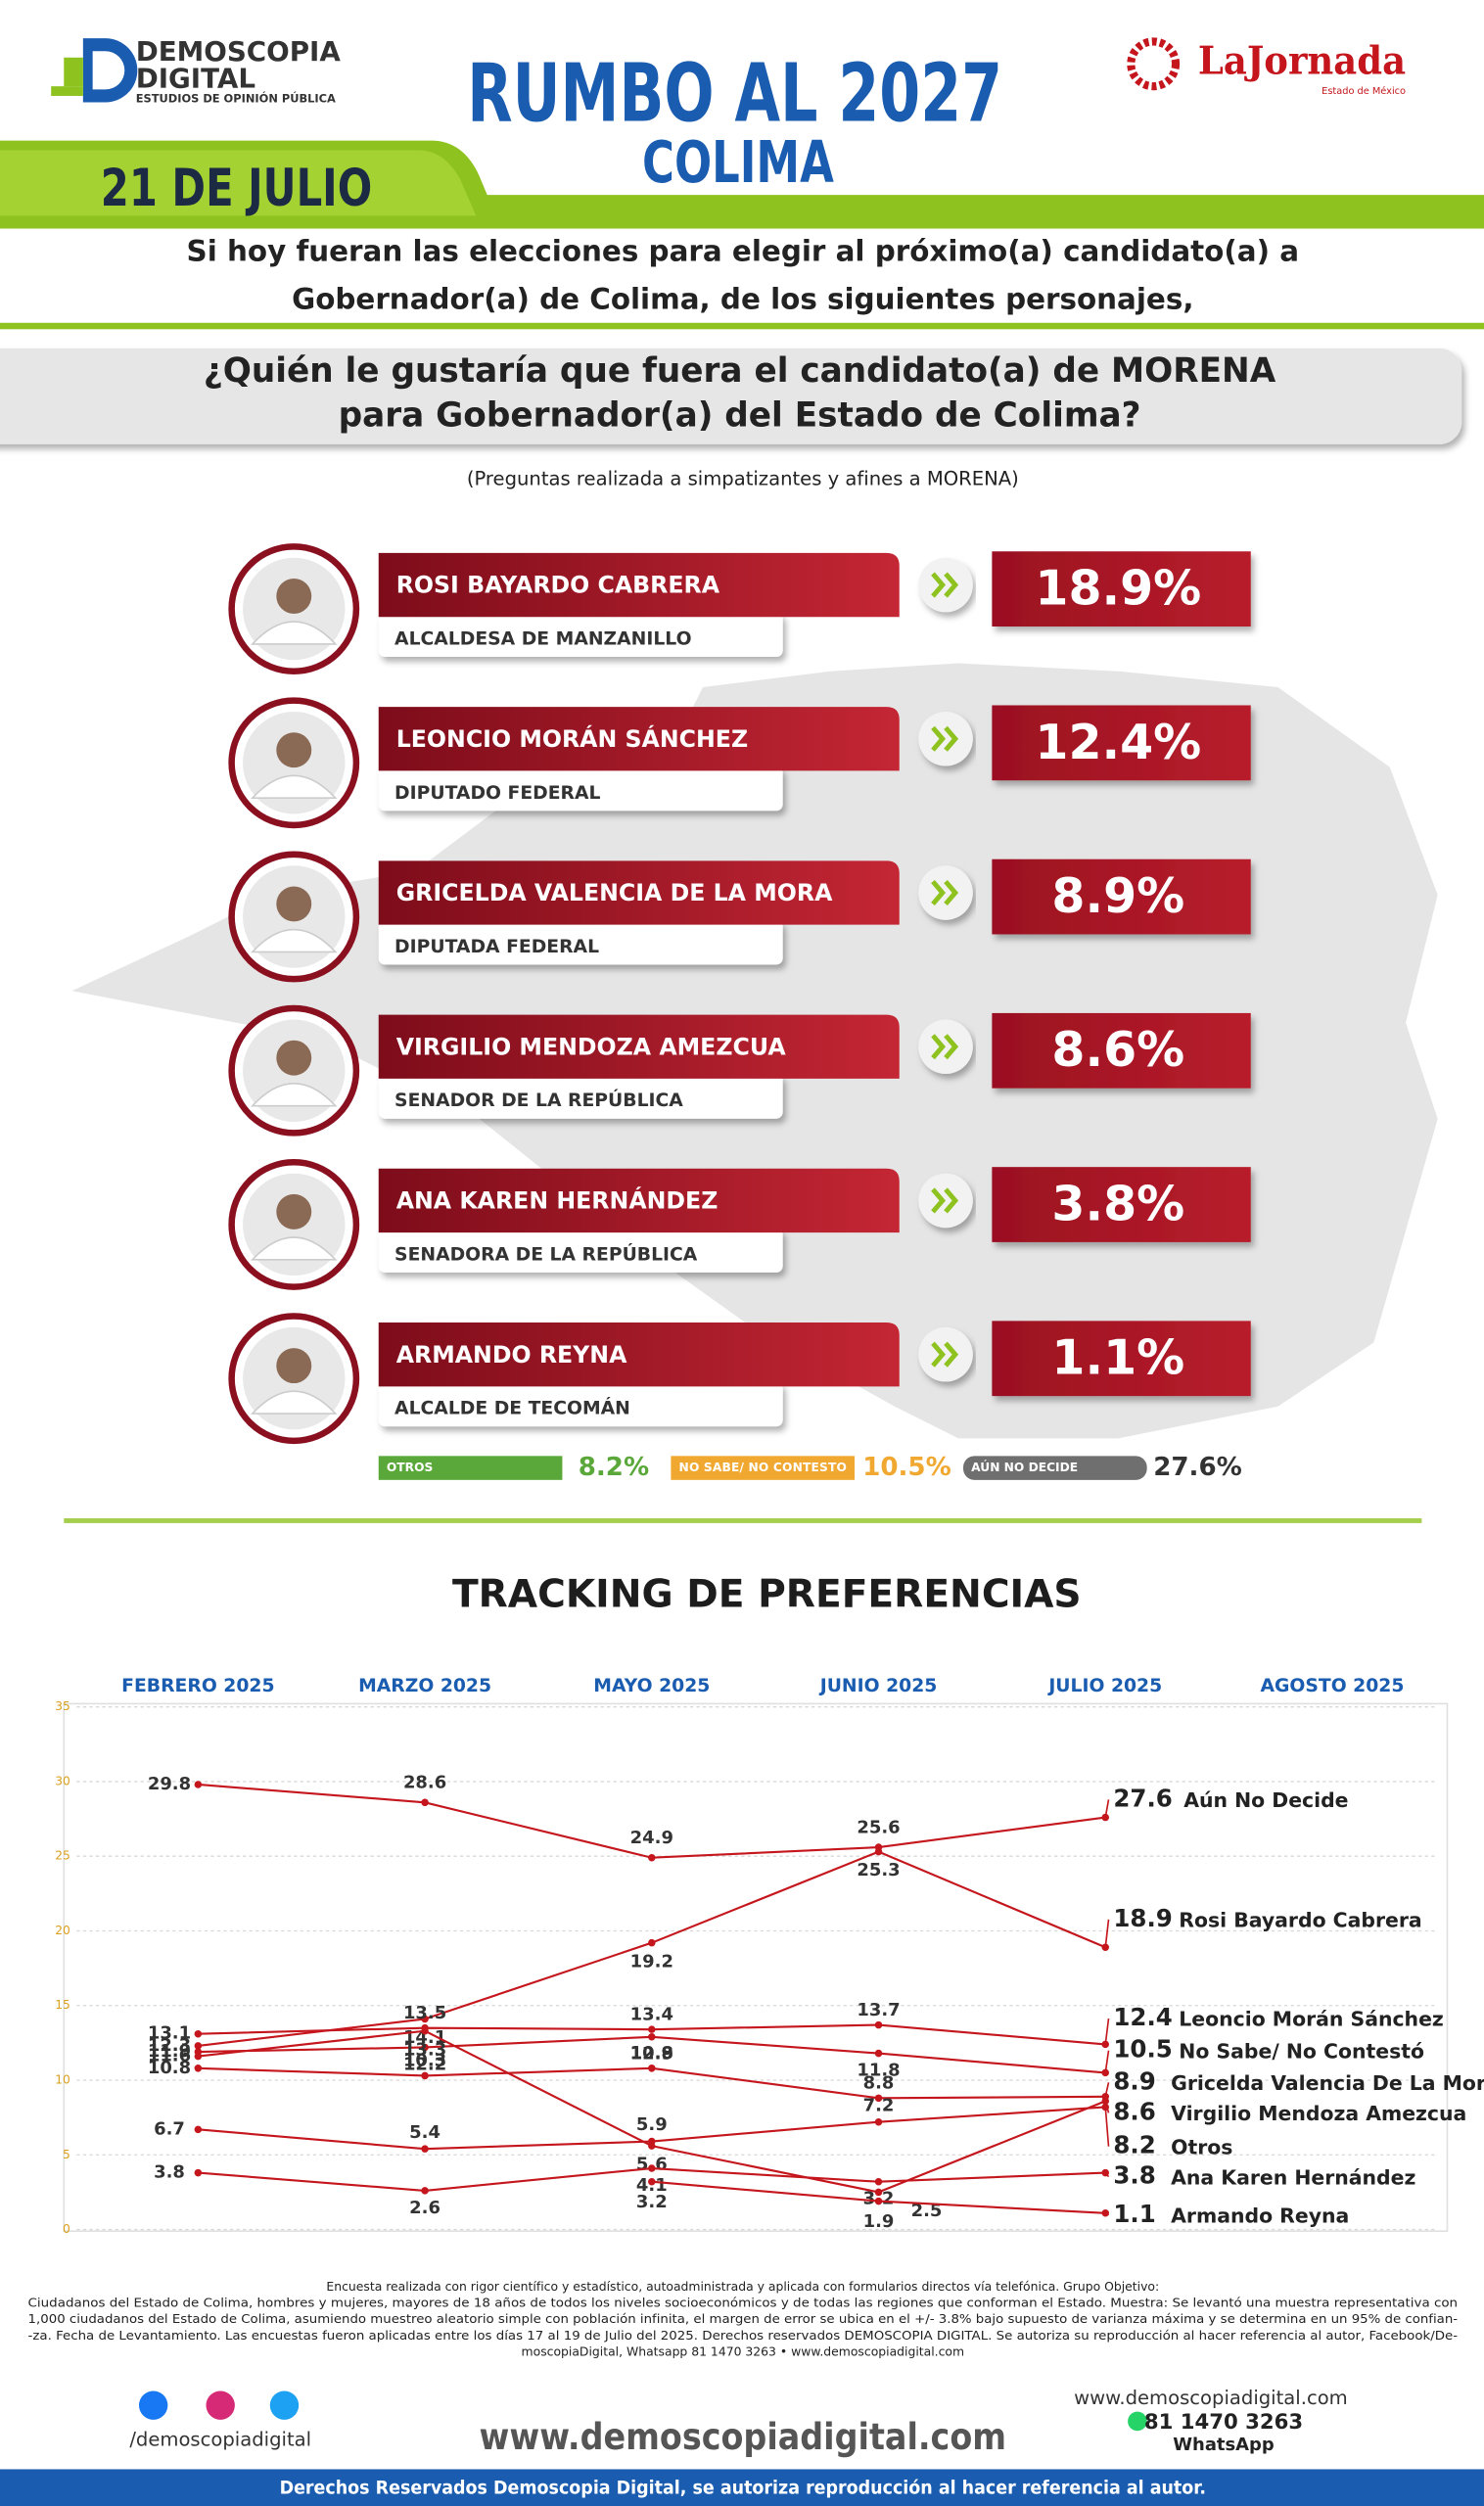 The image size is (1484, 2506). Describe the element at coordinates (62, 1856) in the screenshot. I see `y-tick-label: 25` at that location.